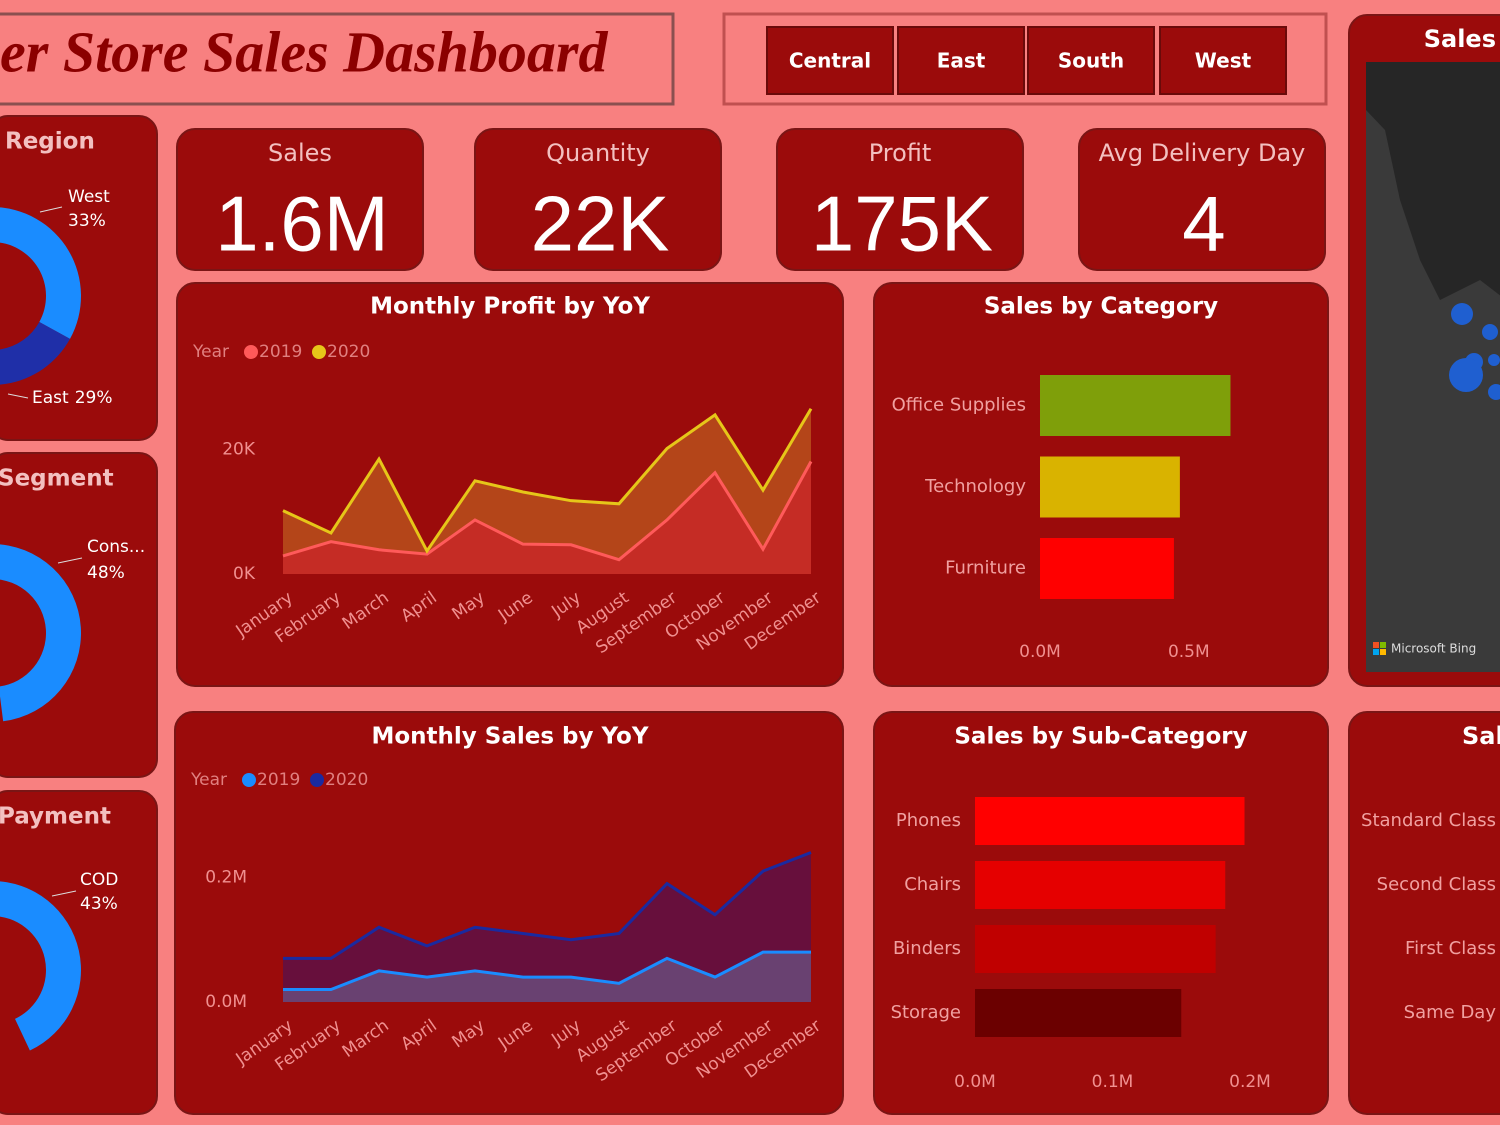 Image resolution: width=1500 pixels, height=1125 pixels. Describe the element at coordinates (1460, 39) in the screenshot. I see `map-title: Sales` at that location.